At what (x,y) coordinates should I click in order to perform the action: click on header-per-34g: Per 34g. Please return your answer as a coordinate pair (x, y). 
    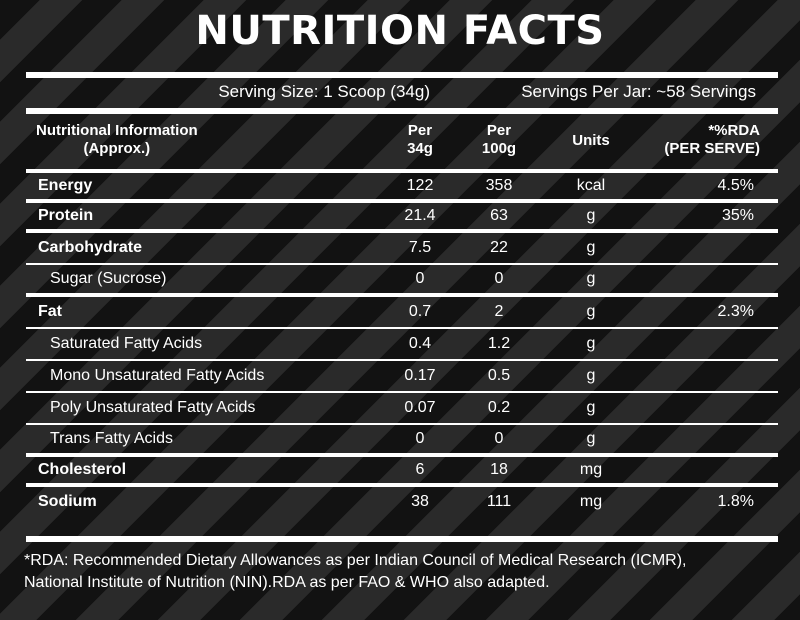
    Looking at the image, I should click on (420, 140).